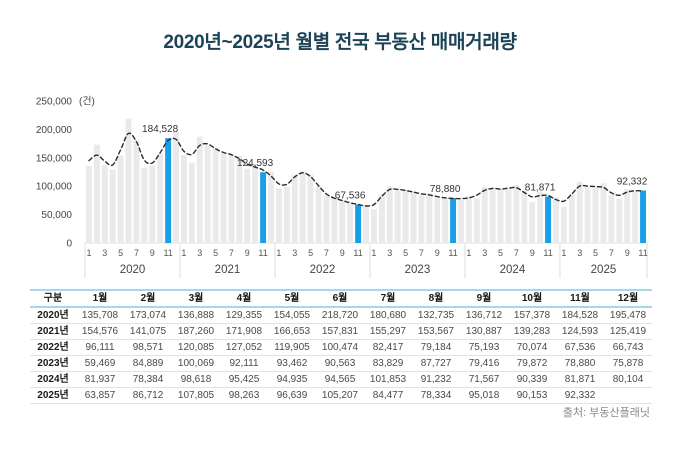 The image size is (680, 459). Describe the element at coordinates (628, 395) in the screenshot. I see `table-cell` at that location.